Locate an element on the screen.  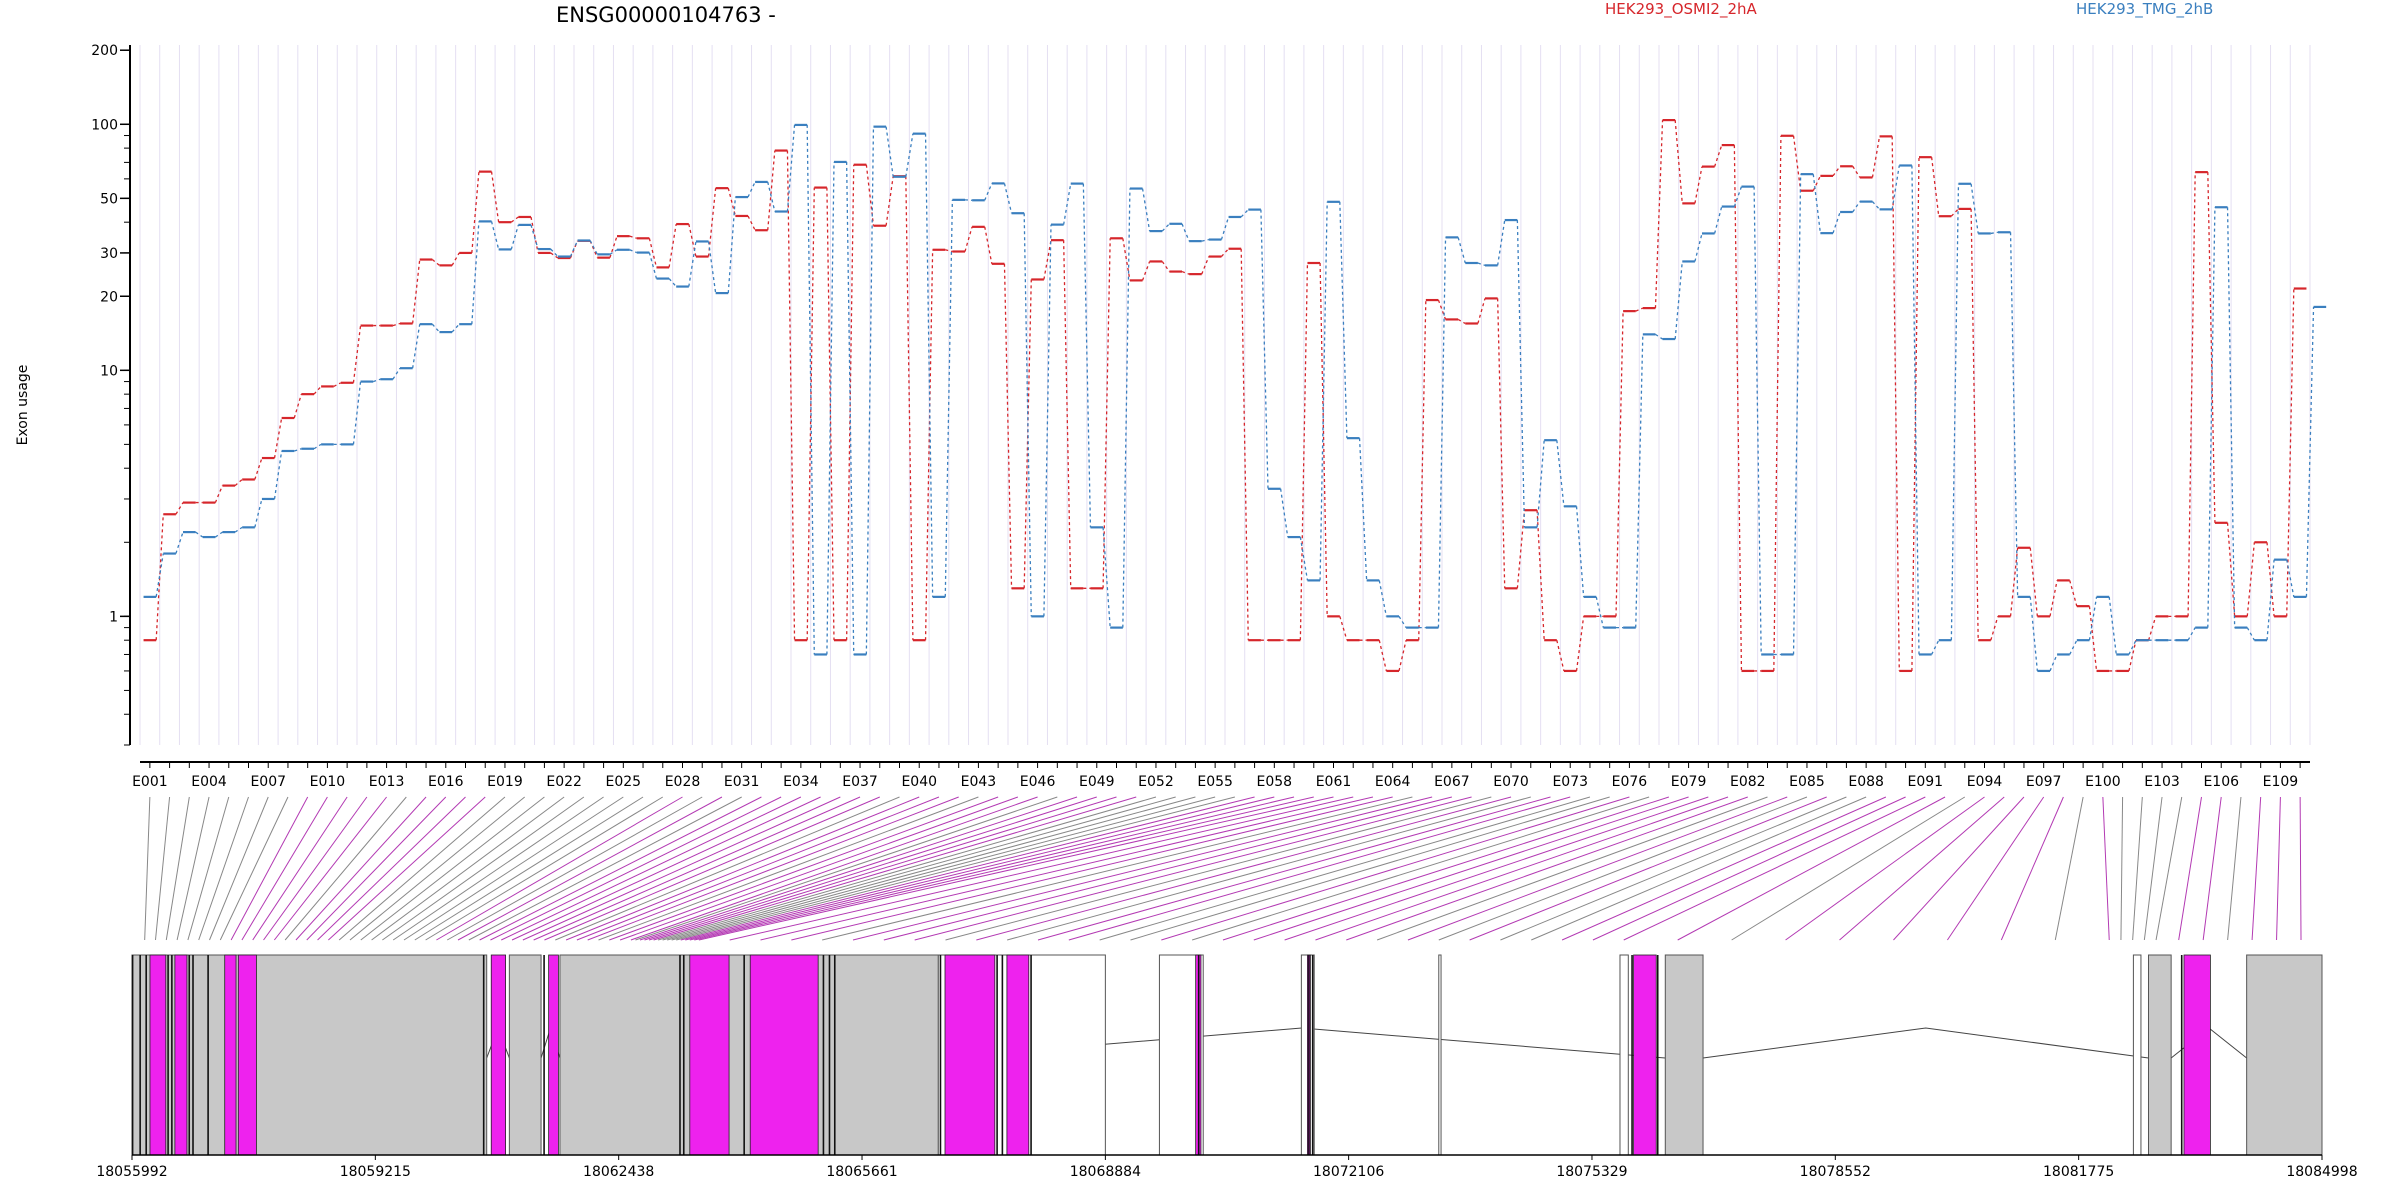
exon-tick-label: E055 is located at coordinates (1215, 782).